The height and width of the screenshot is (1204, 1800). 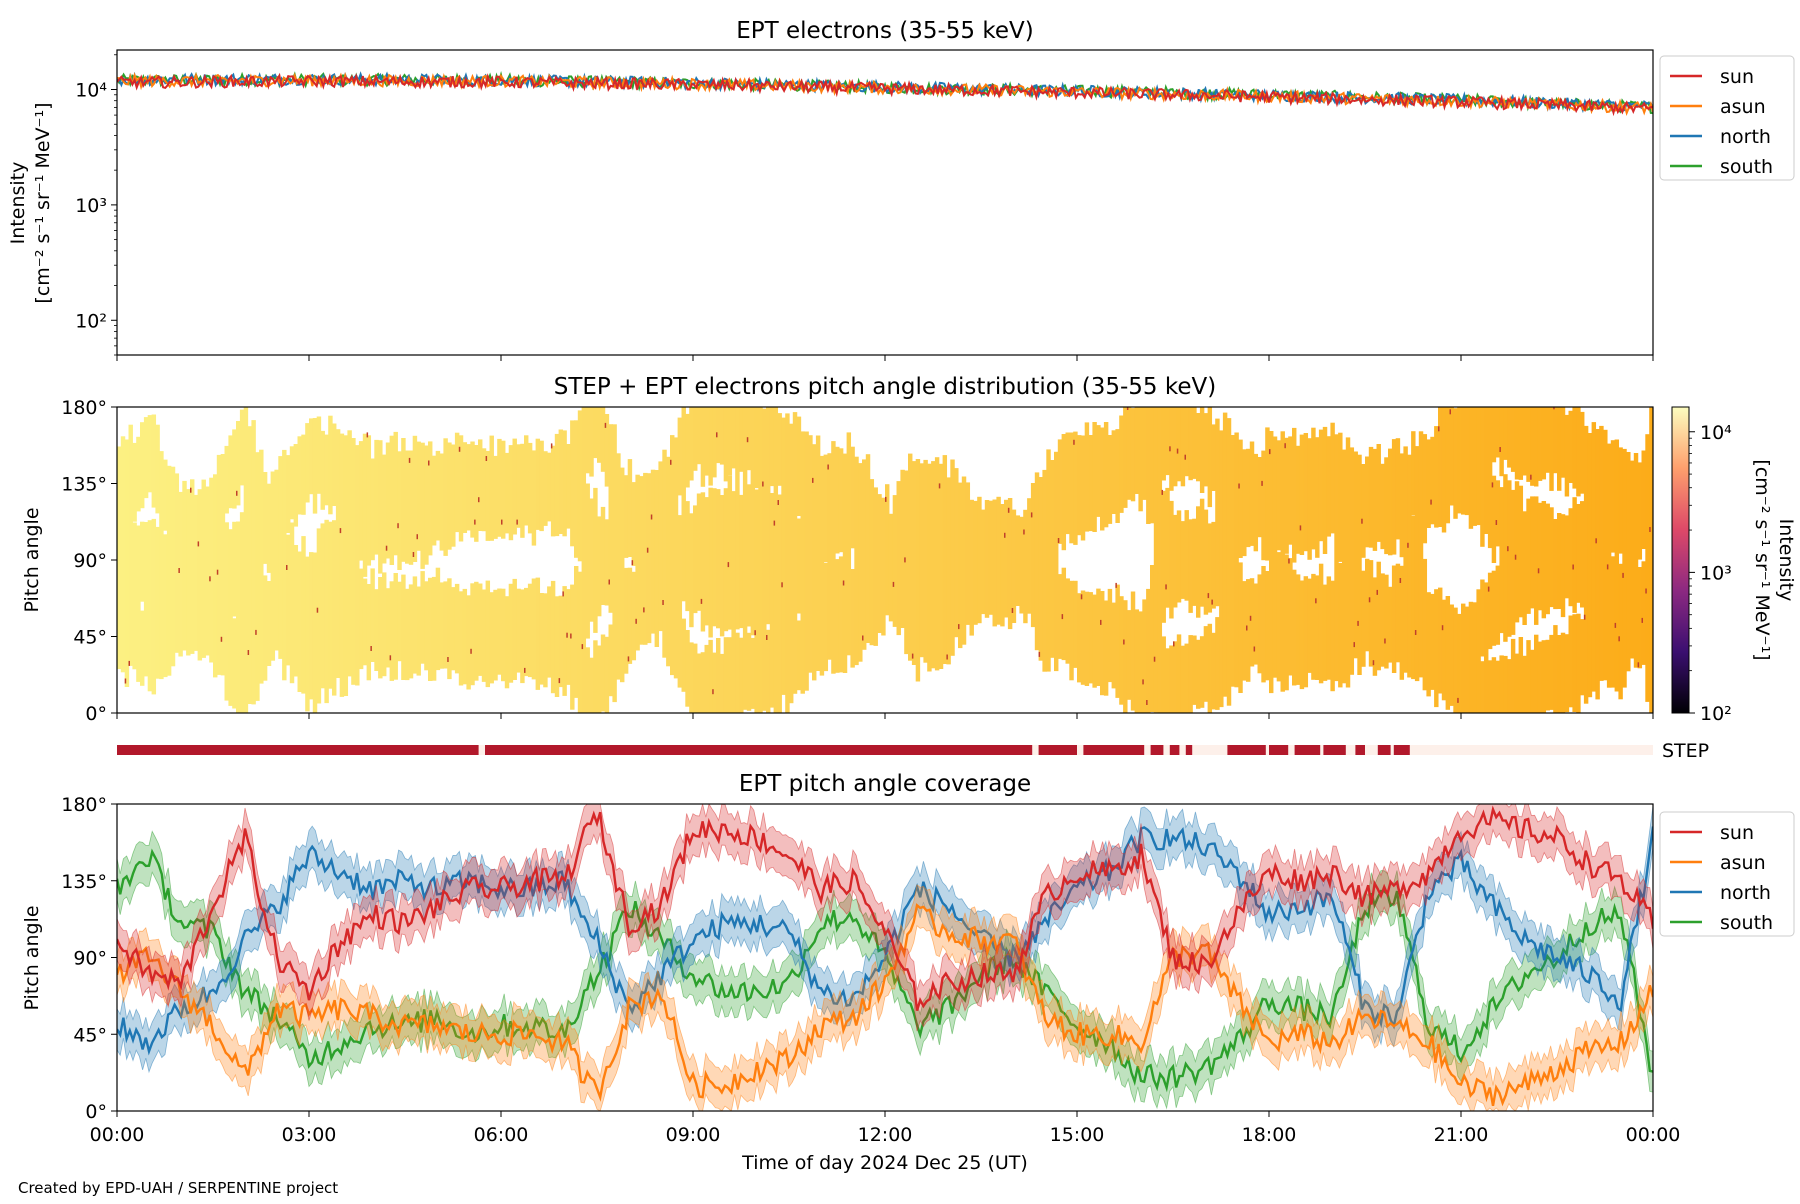 What do you see at coordinates (1246, 750) in the screenshot?
I see `step-interval` at bounding box center [1246, 750].